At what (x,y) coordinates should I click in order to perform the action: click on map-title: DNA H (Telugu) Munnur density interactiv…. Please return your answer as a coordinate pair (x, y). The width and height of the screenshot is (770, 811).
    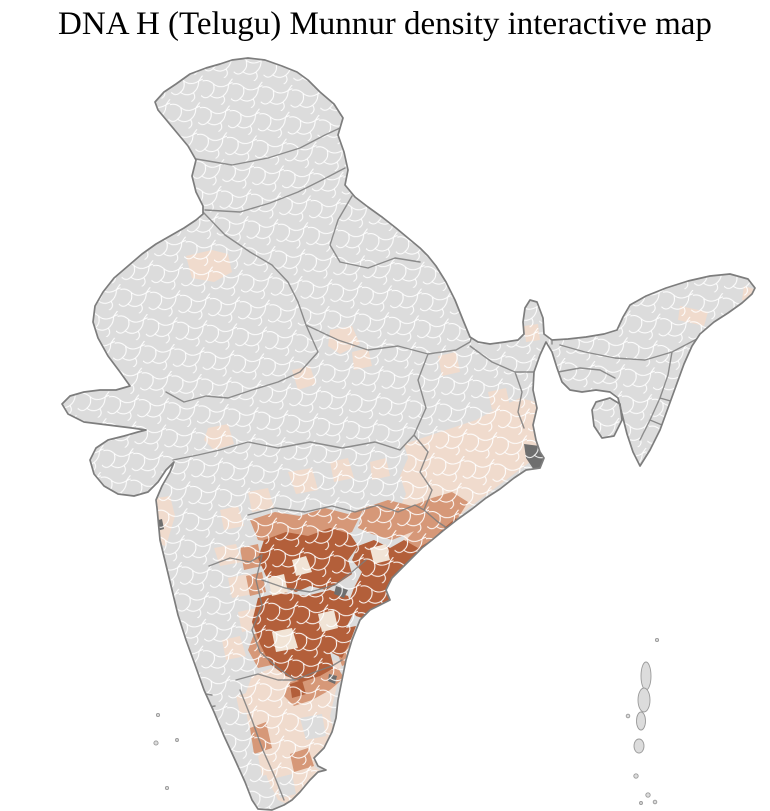
    Looking at the image, I should click on (385, 24).